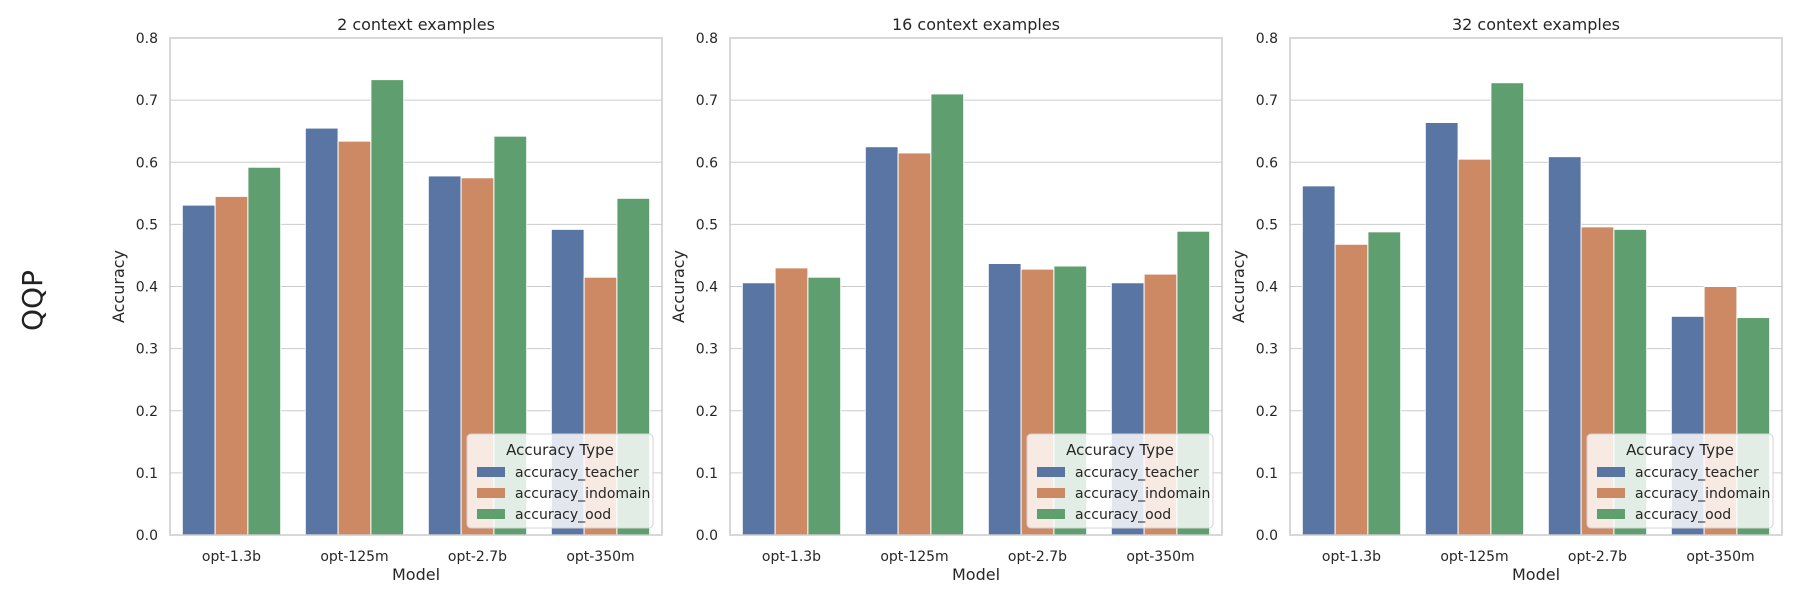 This screenshot has height=600, width=1800. Describe the element at coordinates (1536, 24) in the screenshot. I see `chart-title: 32 context examples` at that location.